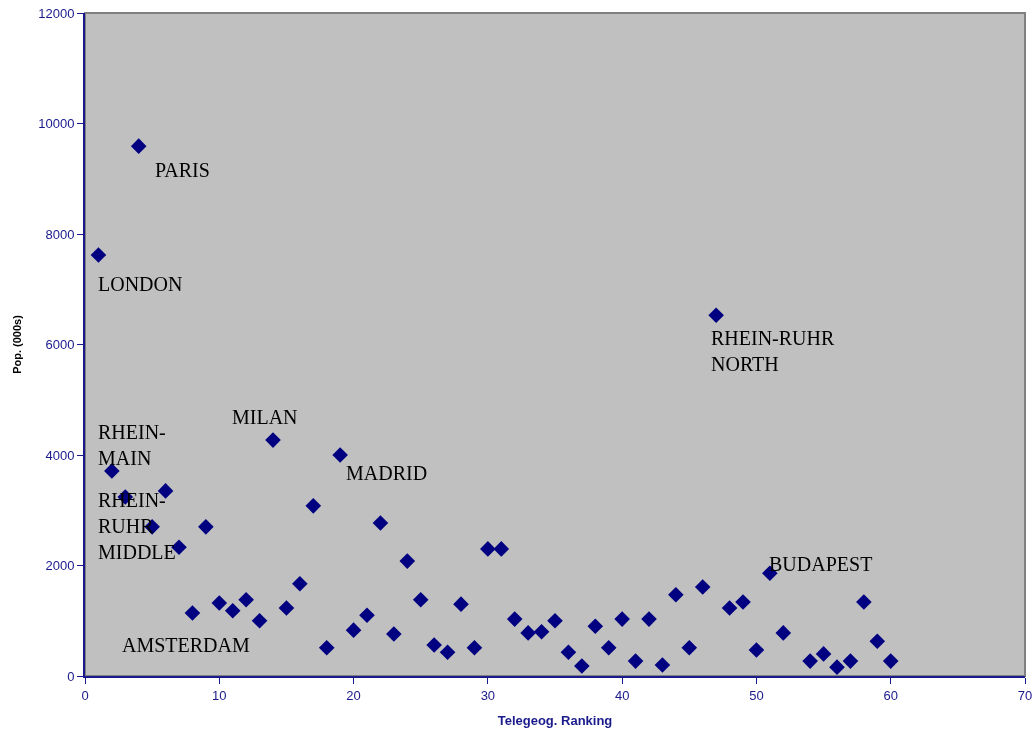  I want to click on x-axis-title: Telegeog. Ranking, so click(555, 720).